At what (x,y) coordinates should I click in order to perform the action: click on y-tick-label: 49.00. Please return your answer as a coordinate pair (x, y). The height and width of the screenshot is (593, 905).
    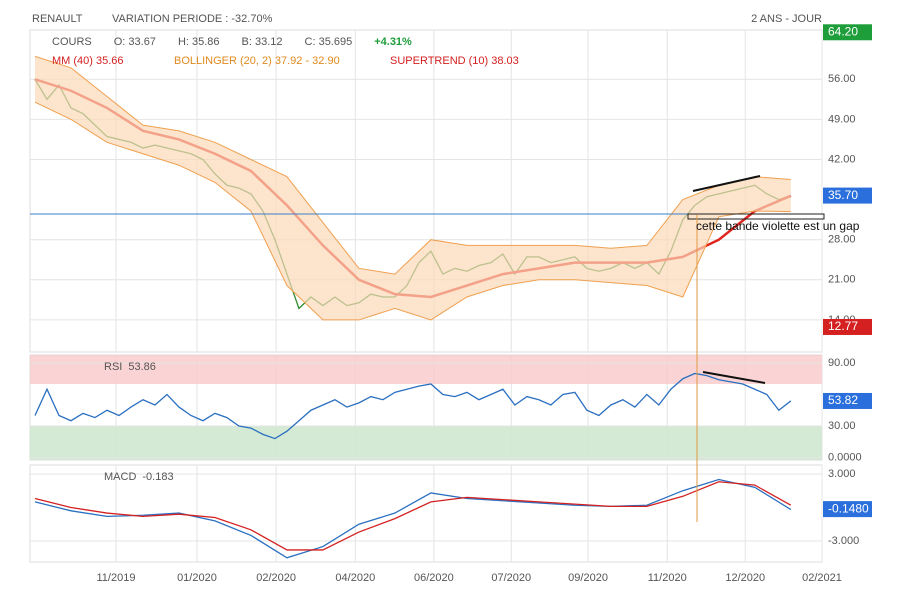
    Looking at the image, I should click on (842, 119).